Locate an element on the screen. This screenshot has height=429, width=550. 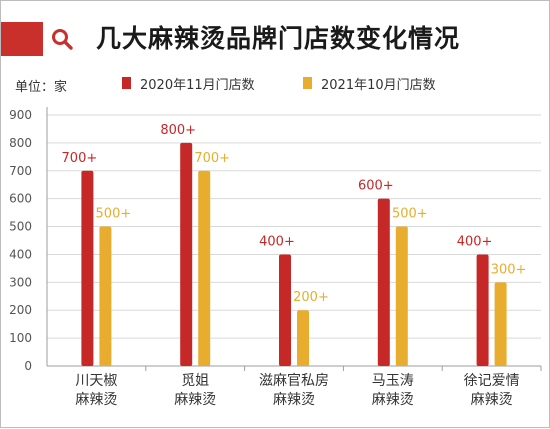
y-tick-label: 700 is located at coordinates (20, 171).